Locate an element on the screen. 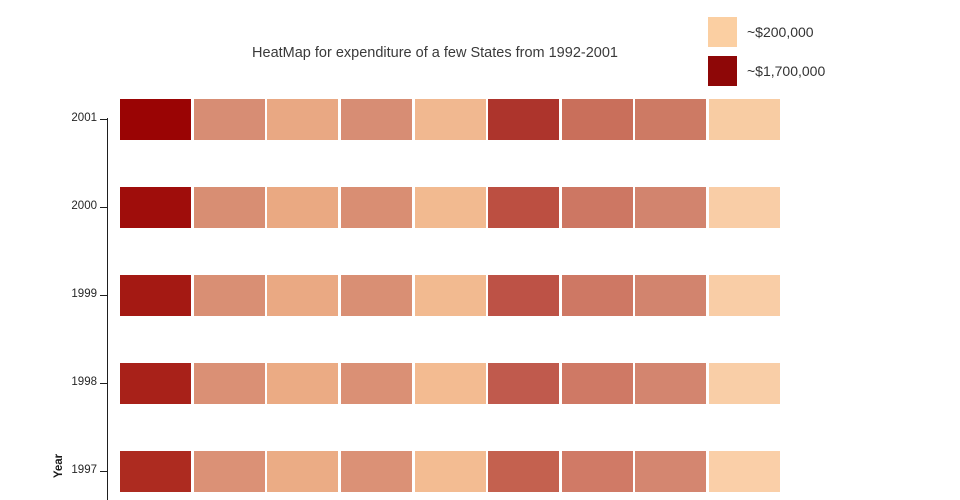 This screenshot has height=500, width=960. heatmap-cell-2000-col6 is located at coordinates (524, 207).